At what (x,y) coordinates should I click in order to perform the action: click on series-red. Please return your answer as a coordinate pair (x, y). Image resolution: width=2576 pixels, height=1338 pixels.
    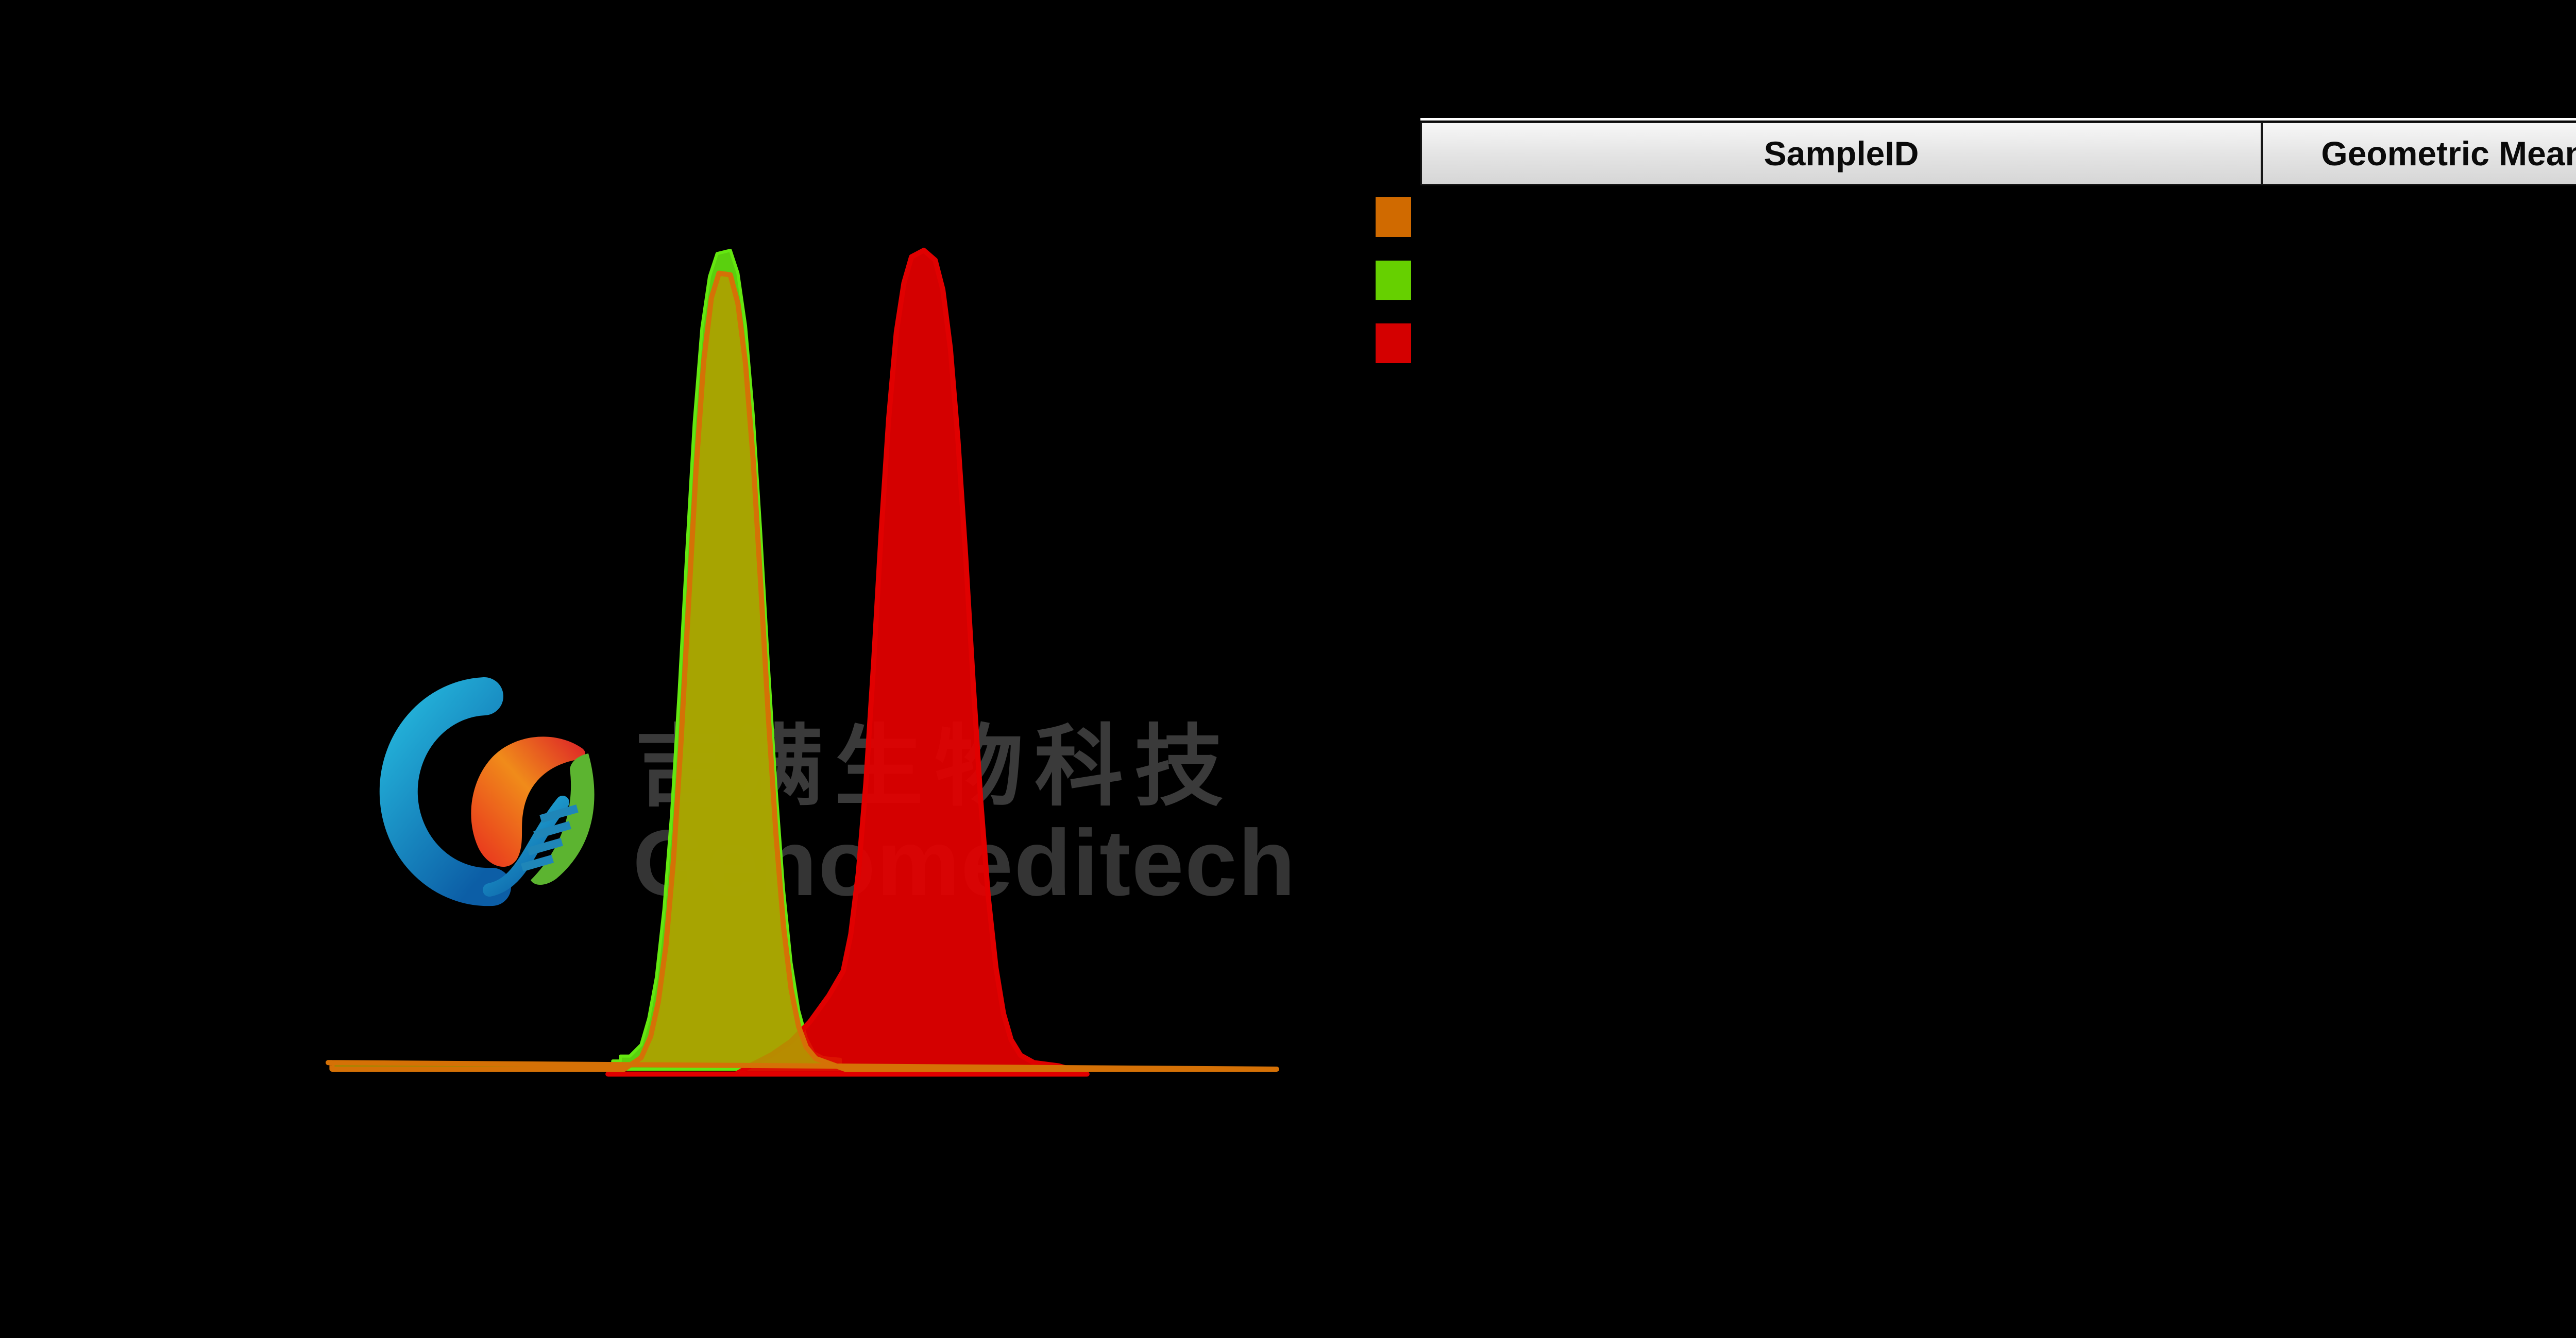
    Looking at the image, I should click on (847, 662).